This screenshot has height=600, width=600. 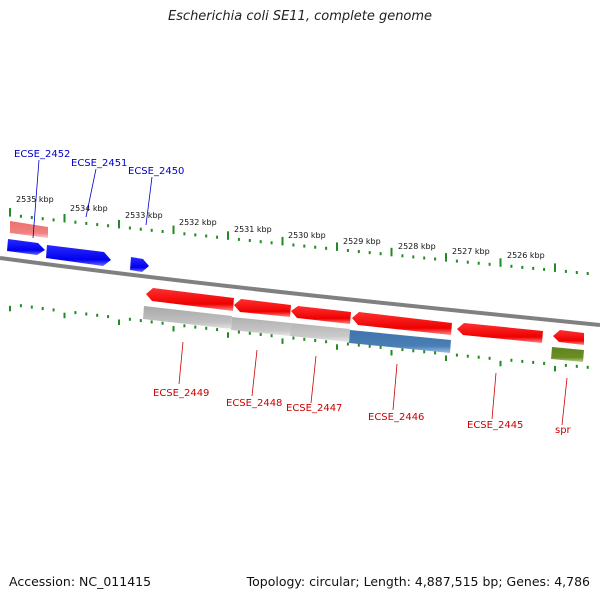 I want to click on gene-label-ecse-2452: ECSE_2452, so click(x=42, y=154).